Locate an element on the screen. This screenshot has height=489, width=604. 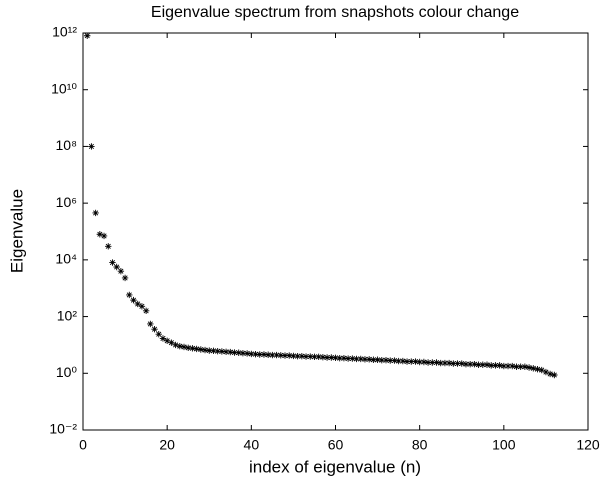
y-tick-label: 10⁶ is located at coordinates (66, 202).